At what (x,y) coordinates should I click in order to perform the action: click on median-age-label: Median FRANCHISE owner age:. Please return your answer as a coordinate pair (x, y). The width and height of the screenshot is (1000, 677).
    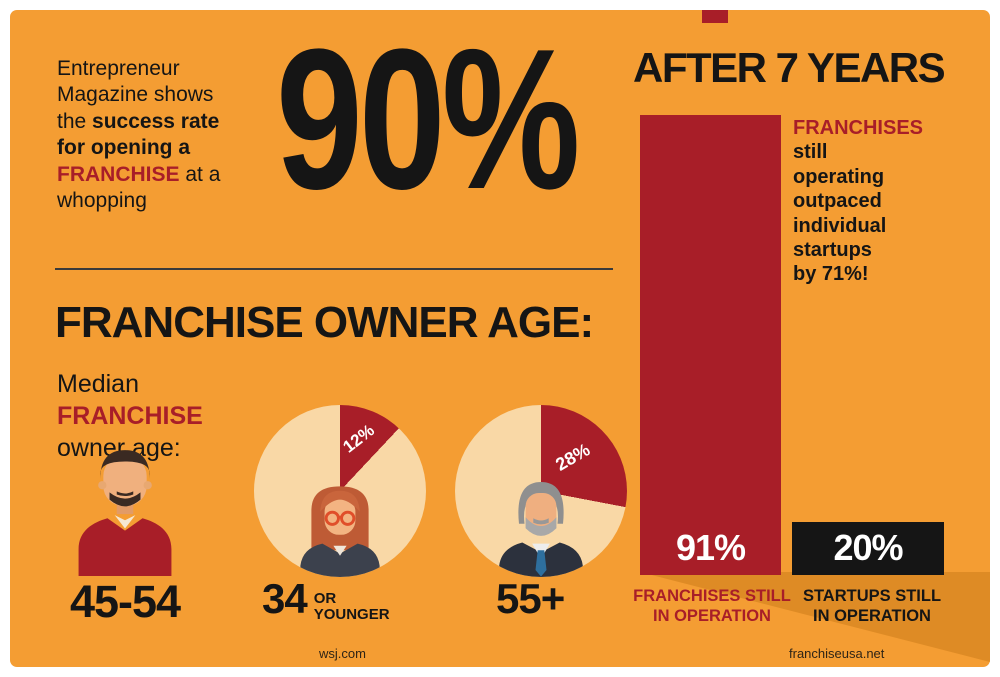
    Looking at the image, I should click on (130, 416).